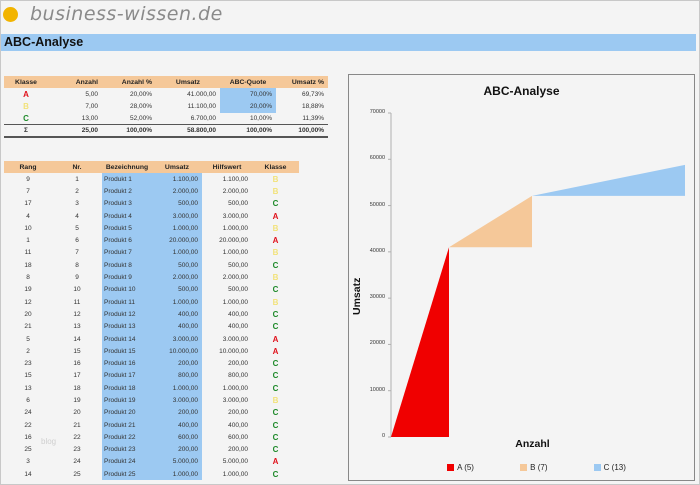  I want to click on anzahl-cell: 13,00, so click(89, 118).